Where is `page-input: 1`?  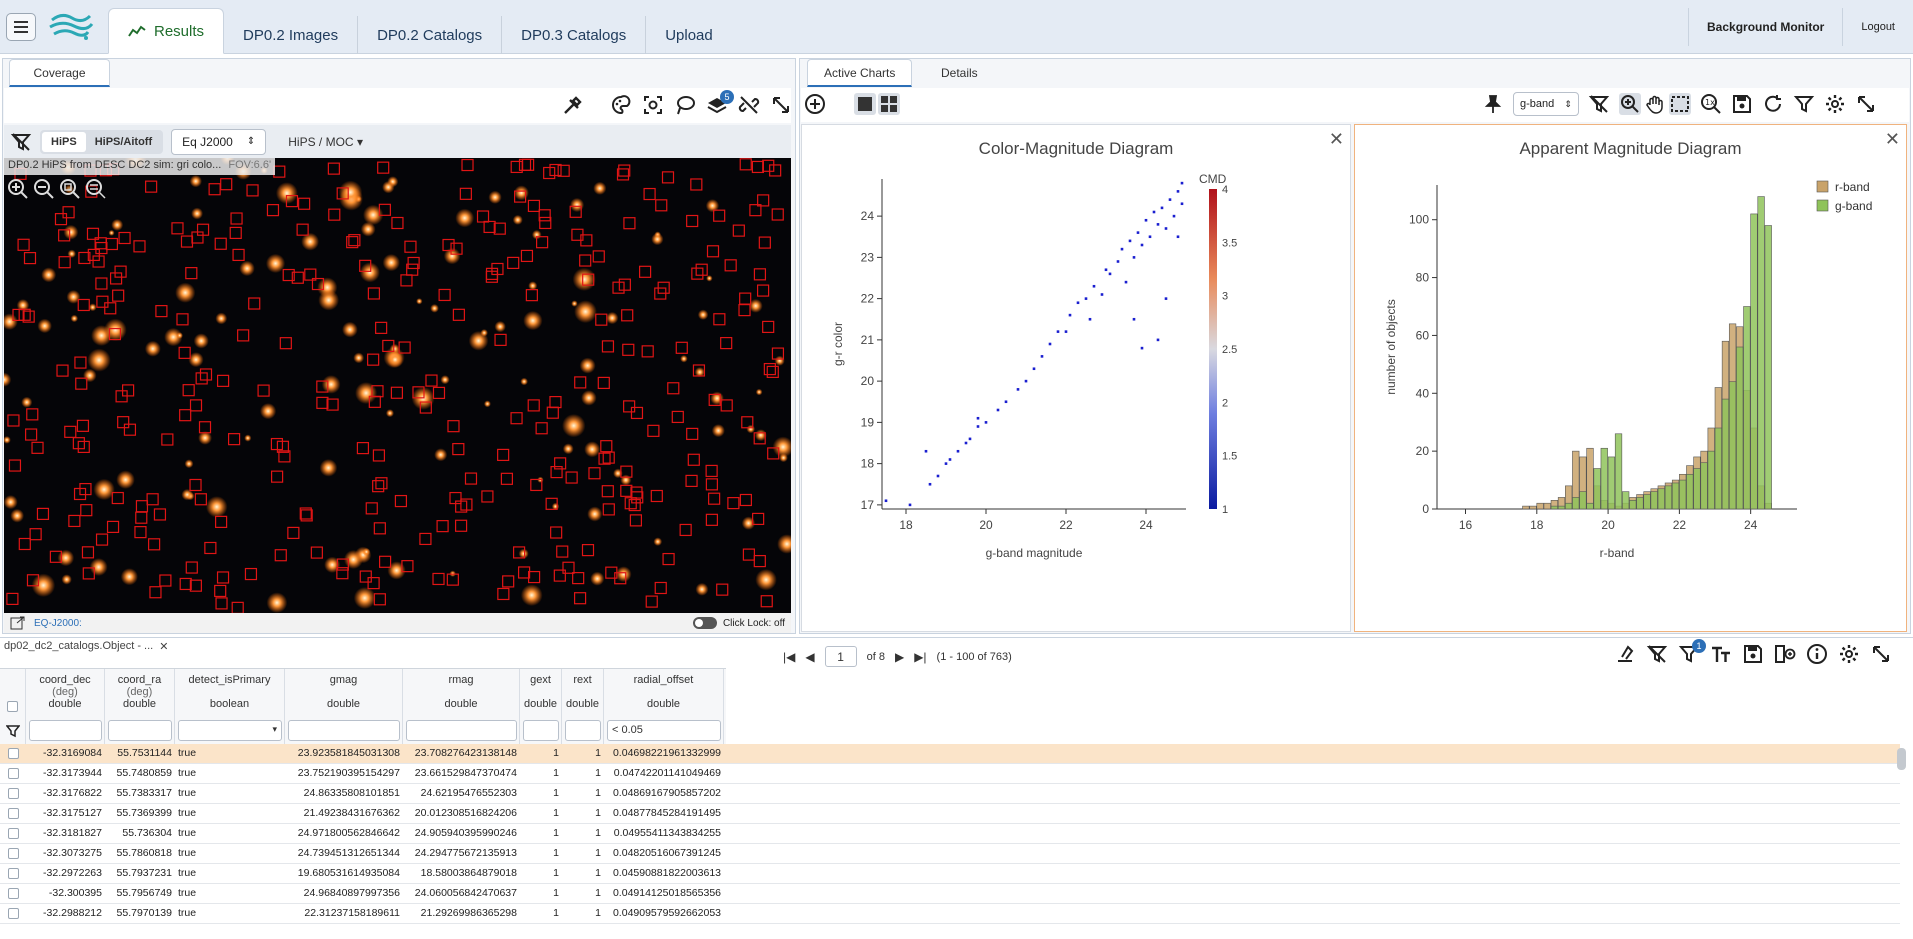 page-input: 1 is located at coordinates (840, 656).